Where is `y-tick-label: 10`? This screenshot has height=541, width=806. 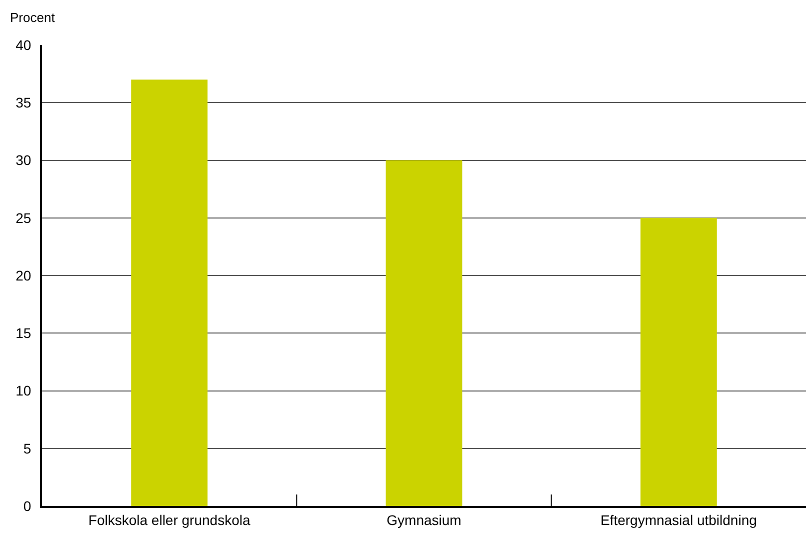
y-tick-label: 10 is located at coordinates (24, 390).